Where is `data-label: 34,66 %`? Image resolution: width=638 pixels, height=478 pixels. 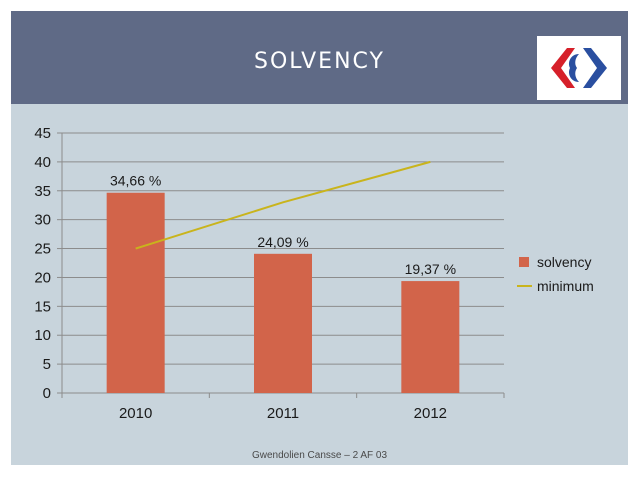 data-label: 34,66 % is located at coordinates (135, 181).